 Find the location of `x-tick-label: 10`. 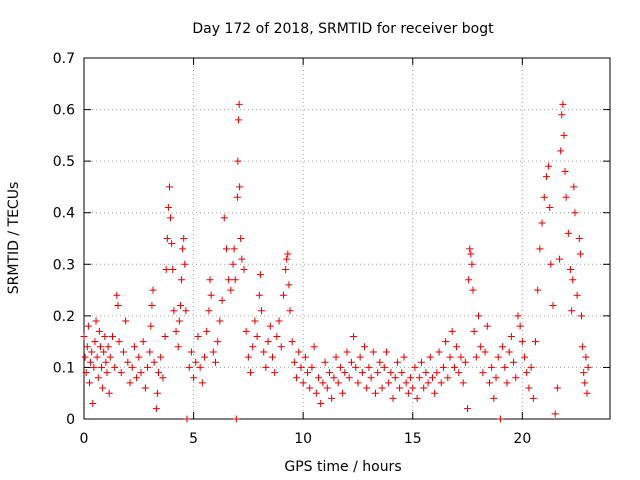

x-tick-label: 10 is located at coordinates (303, 439).